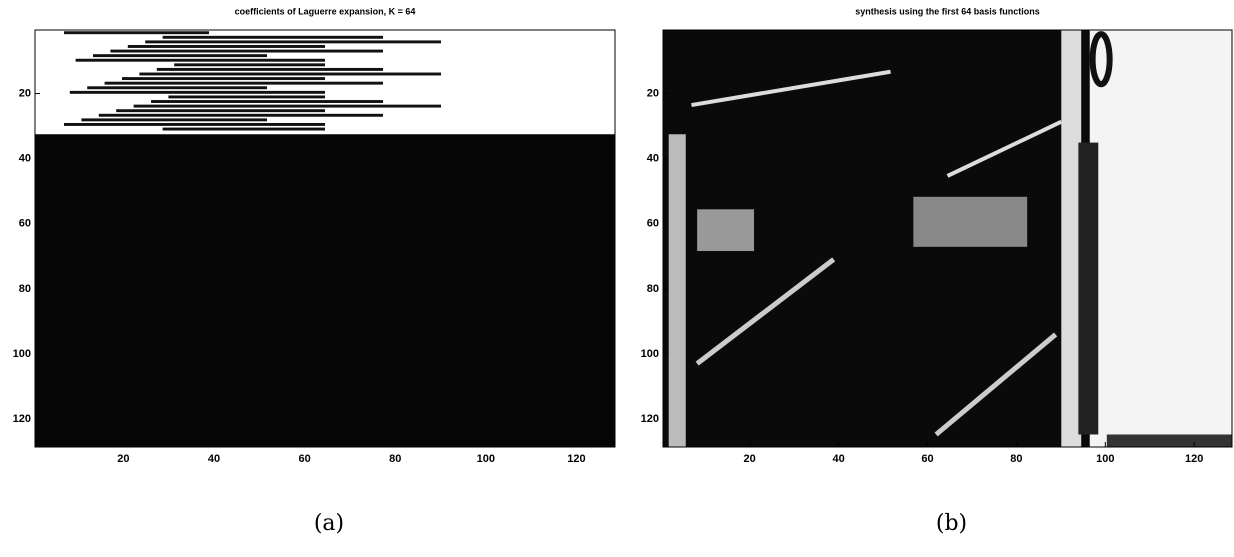  Describe the element at coordinates (1160, 238) in the screenshot. I see `image-light` at that location.